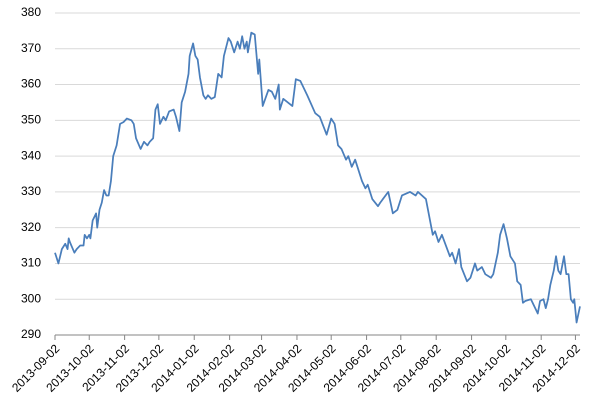 The width and height of the screenshot is (600, 411). Describe the element at coordinates (31, 155) in the screenshot. I see `y-tick-label: 340` at that location.